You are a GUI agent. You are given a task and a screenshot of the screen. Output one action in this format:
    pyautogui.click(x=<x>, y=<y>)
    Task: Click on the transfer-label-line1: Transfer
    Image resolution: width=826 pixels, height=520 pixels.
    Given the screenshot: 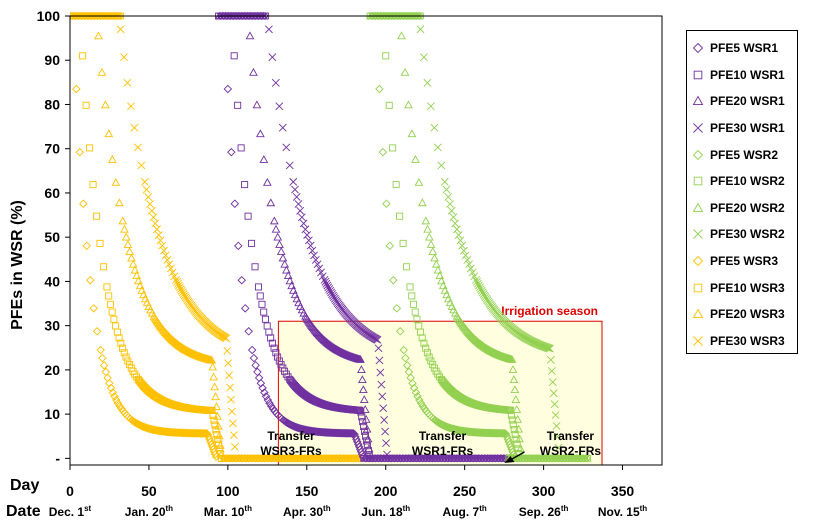 What is the action you would take?
    pyautogui.click(x=443, y=436)
    